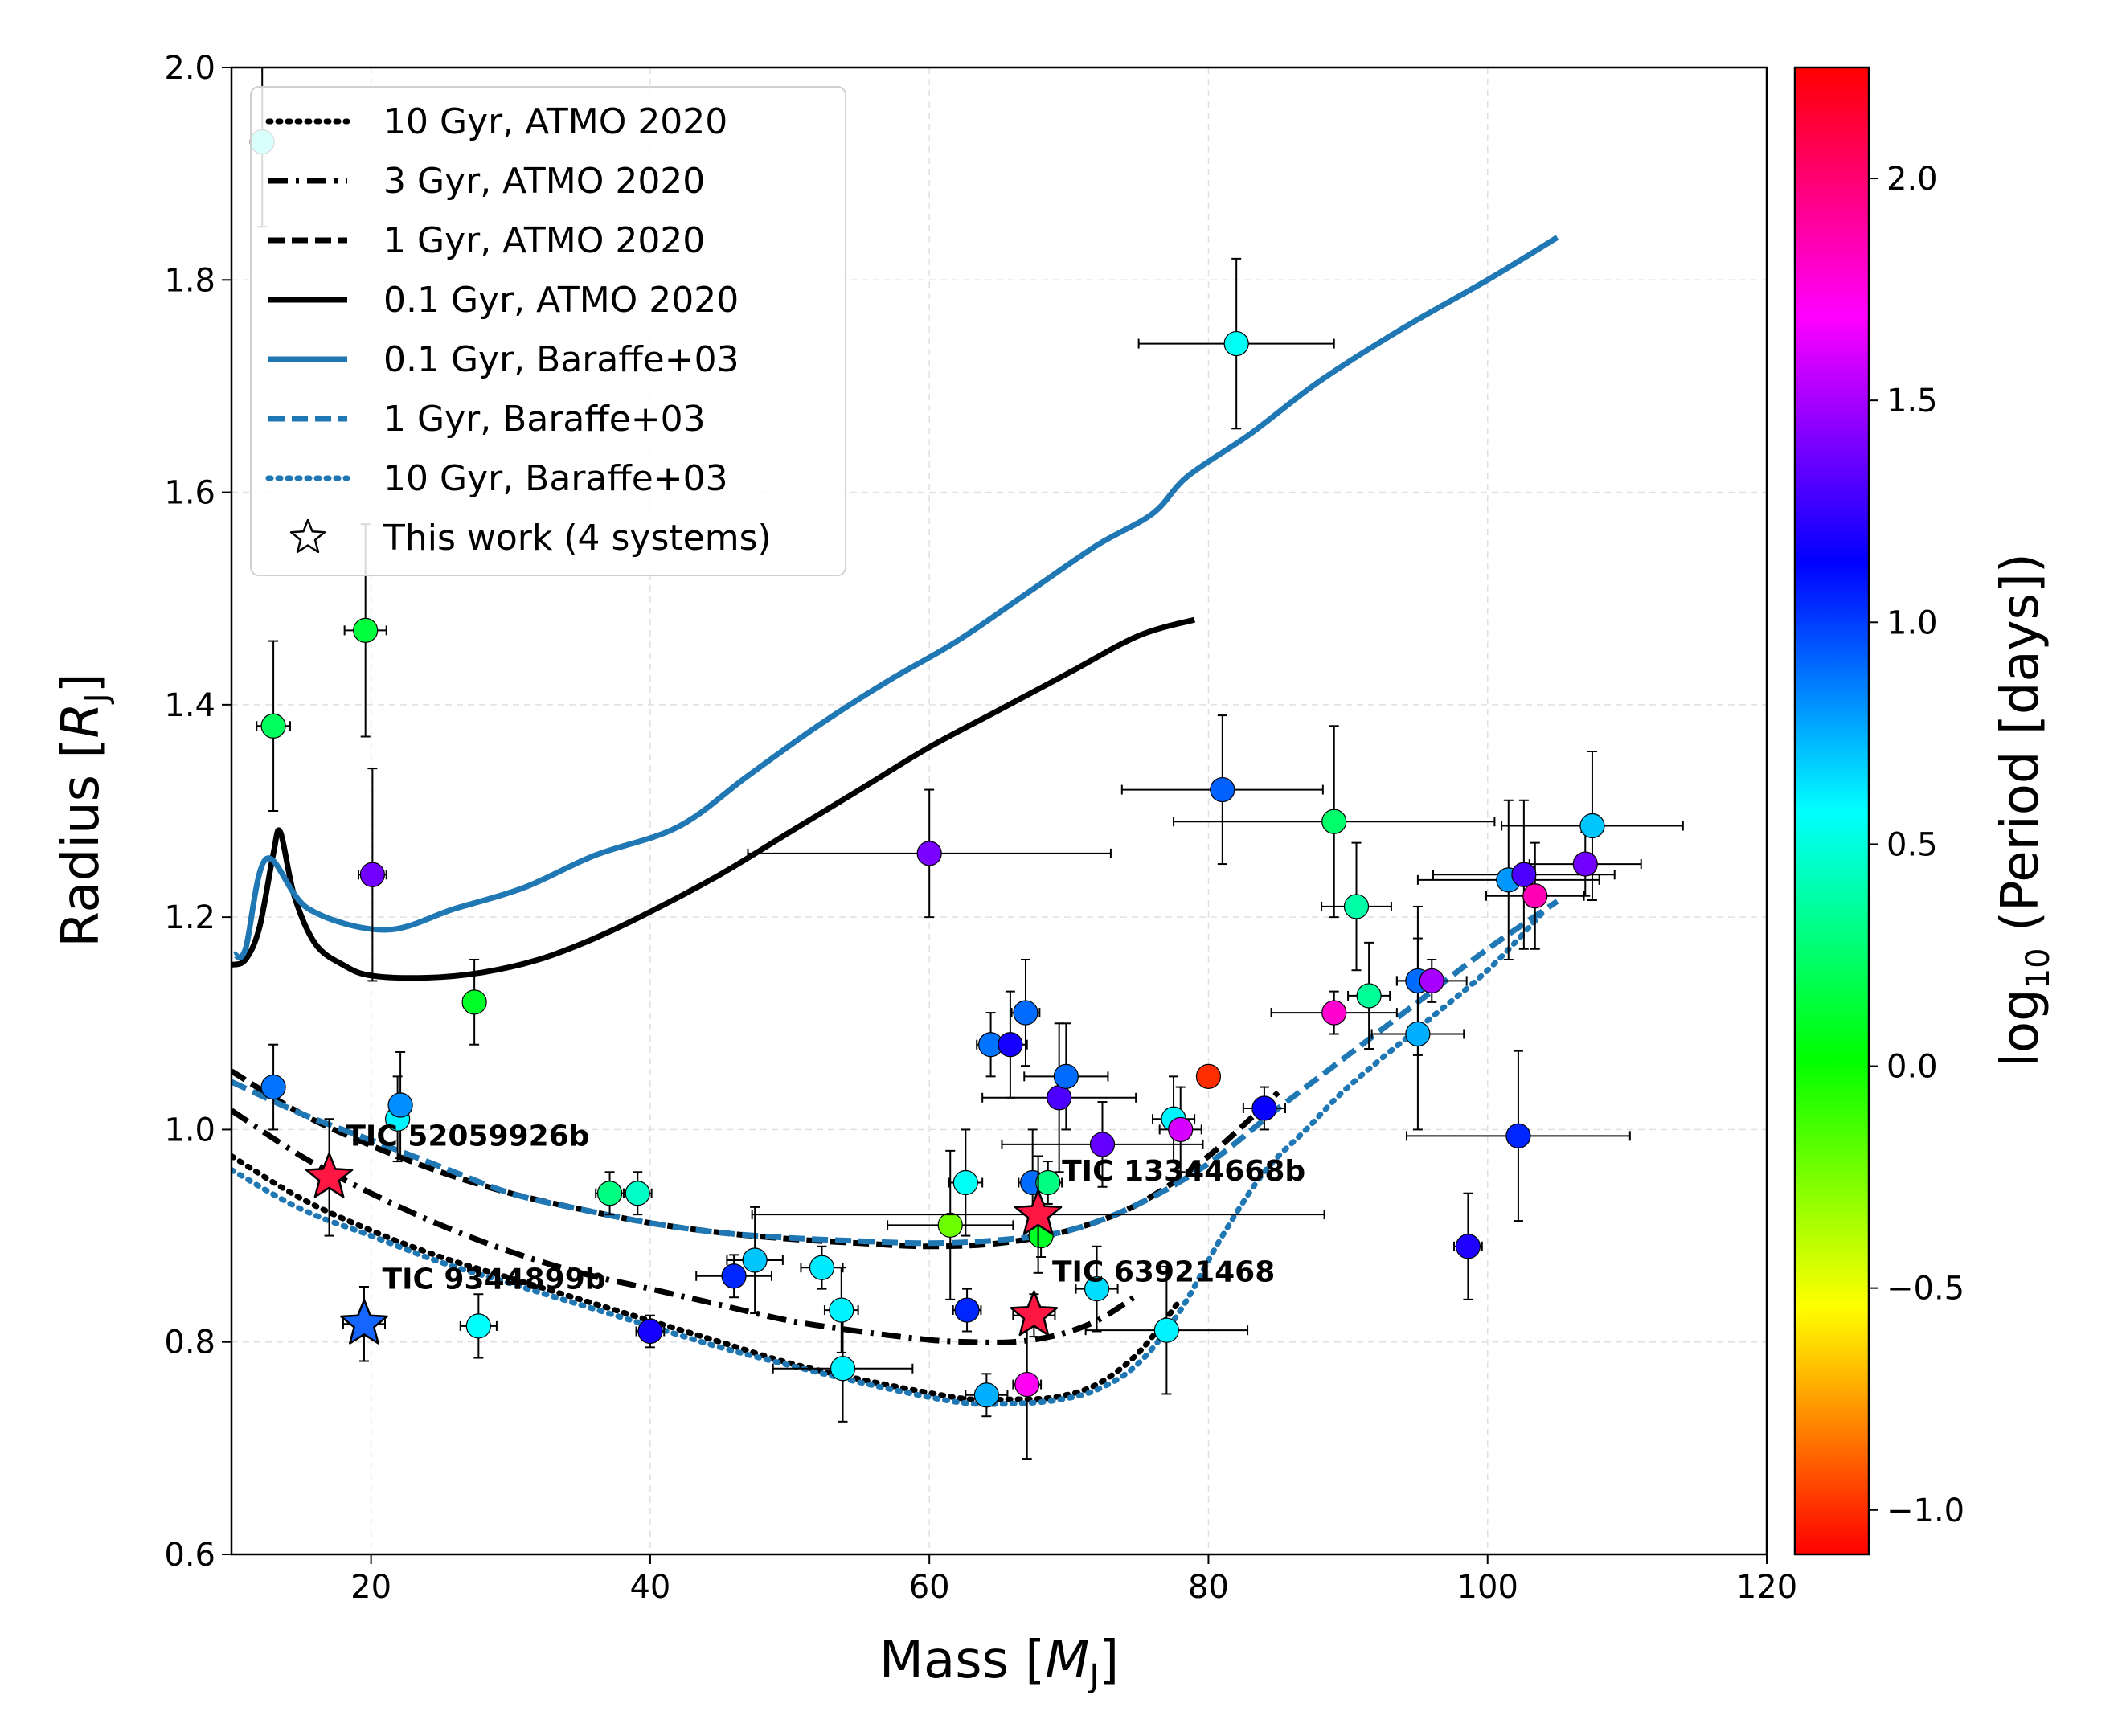 The image size is (2122, 1736). Describe the element at coordinates (83, 810) in the screenshot. I see `y-axis-label: Radius [RJ]` at that location.